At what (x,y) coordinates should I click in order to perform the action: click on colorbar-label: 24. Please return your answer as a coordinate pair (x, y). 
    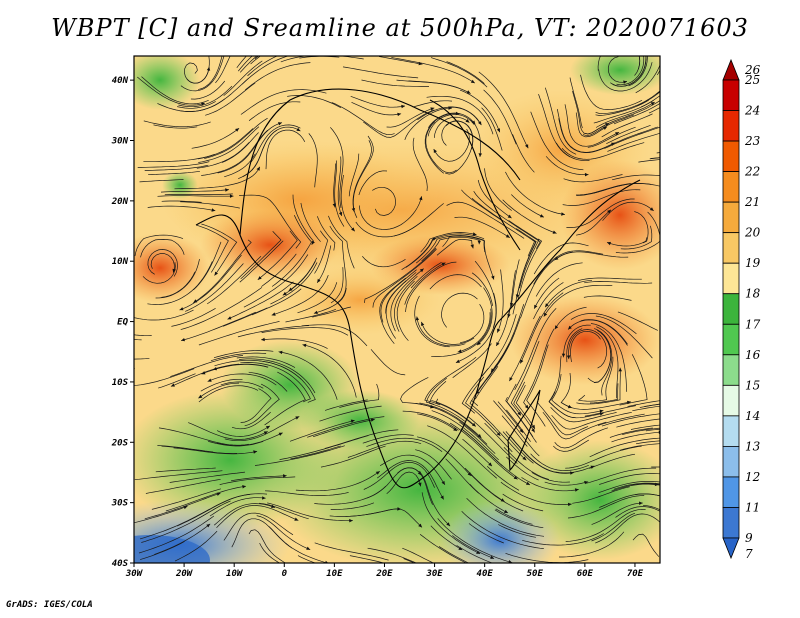
    Looking at the image, I should click on (752, 111).